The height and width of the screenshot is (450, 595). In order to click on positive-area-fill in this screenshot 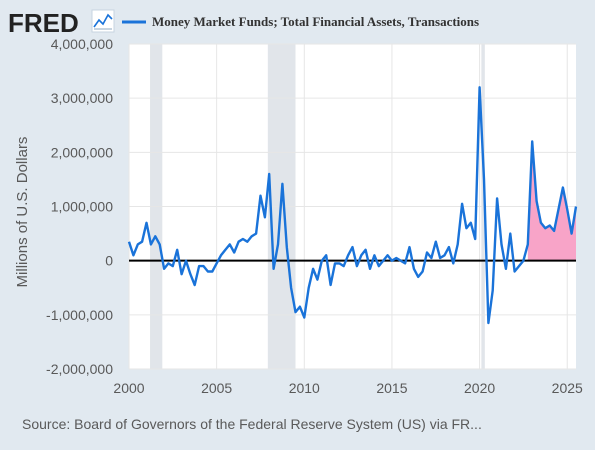, I will do `click(551, 201)`.